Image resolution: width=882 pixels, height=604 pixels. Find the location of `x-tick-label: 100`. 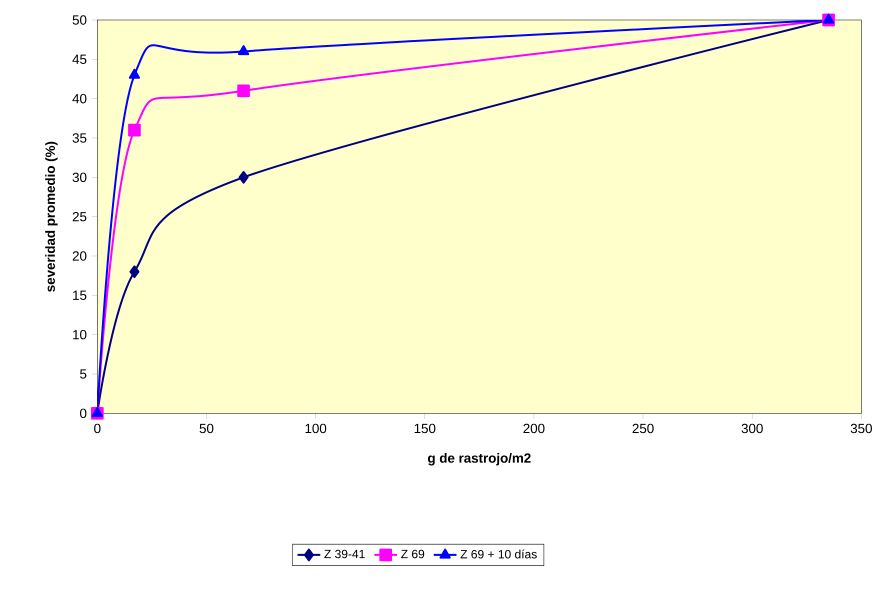

x-tick-label: 100 is located at coordinates (316, 429).